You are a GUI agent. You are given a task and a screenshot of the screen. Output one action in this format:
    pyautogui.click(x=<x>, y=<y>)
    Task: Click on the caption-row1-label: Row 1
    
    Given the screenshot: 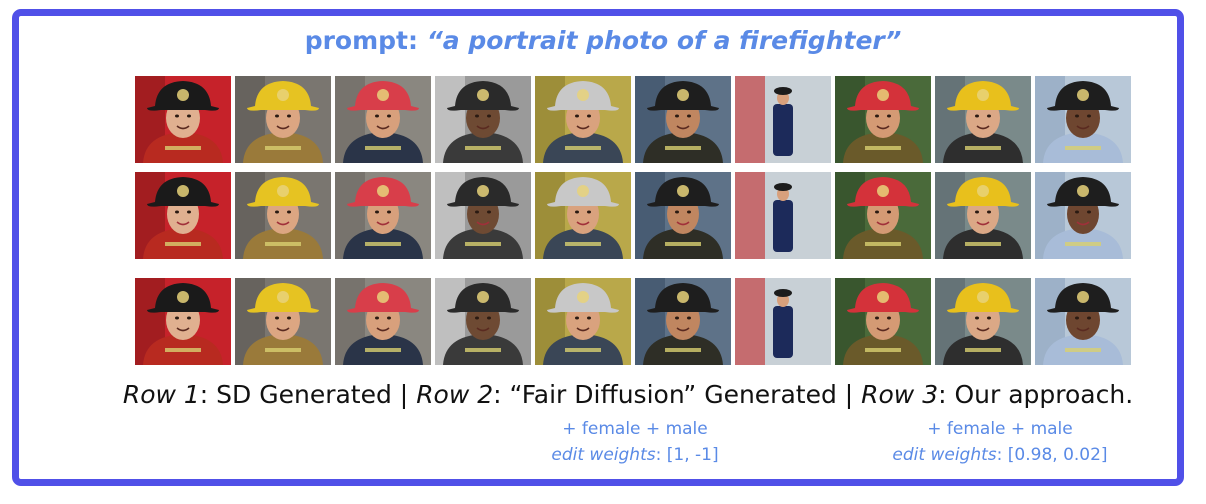 What is the action you would take?
    pyautogui.click(x=161, y=394)
    